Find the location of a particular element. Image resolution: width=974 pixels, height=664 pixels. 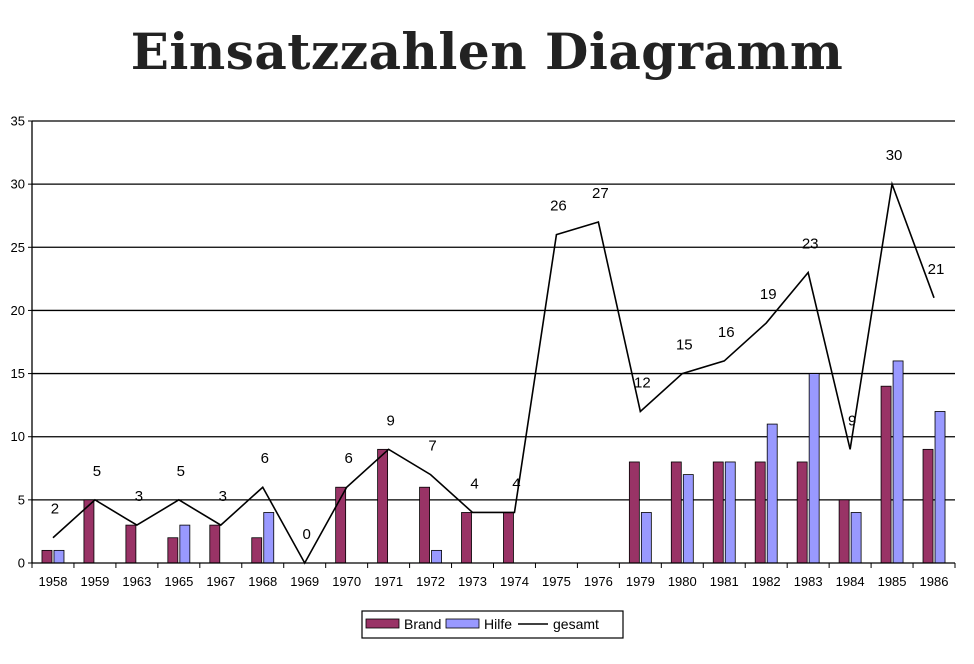

x-tick-label: 1976 is located at coordinates (598, 581).